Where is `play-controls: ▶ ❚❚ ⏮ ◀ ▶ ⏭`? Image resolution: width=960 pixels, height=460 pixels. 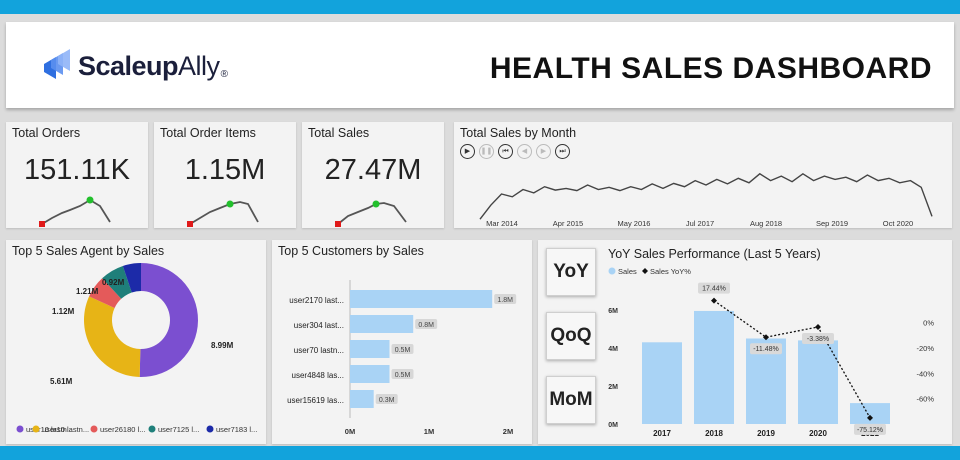 play-controls: ▶ ❚❚ ⏮ ◀ ▶ ⏭ is located at coordinates (515, 151).